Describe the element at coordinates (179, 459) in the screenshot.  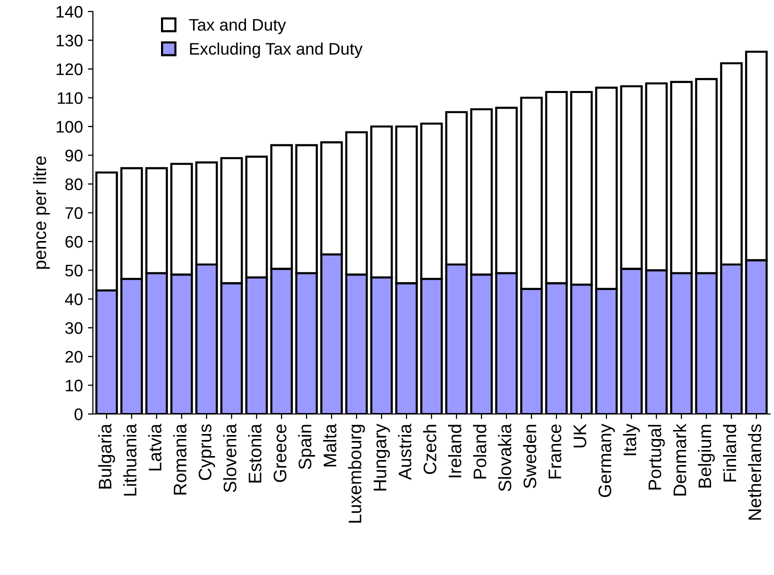
I see `x-tick-label: Romania` at that location.